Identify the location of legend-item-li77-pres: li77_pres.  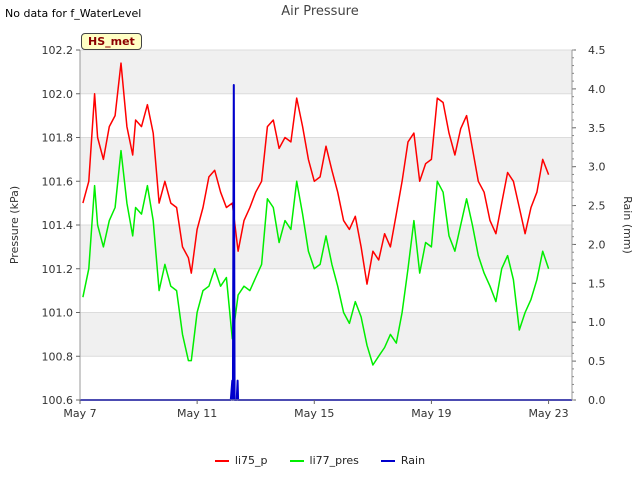
(324, 460).